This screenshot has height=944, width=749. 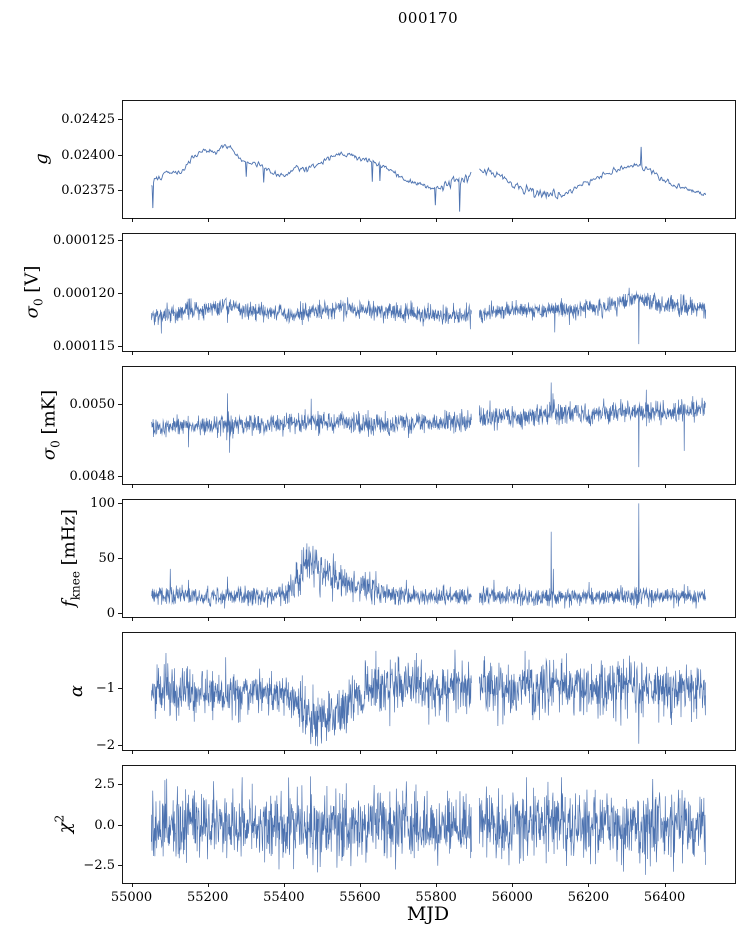 I want to click on x-axis-label: MJD, so click(x=428, y=914).